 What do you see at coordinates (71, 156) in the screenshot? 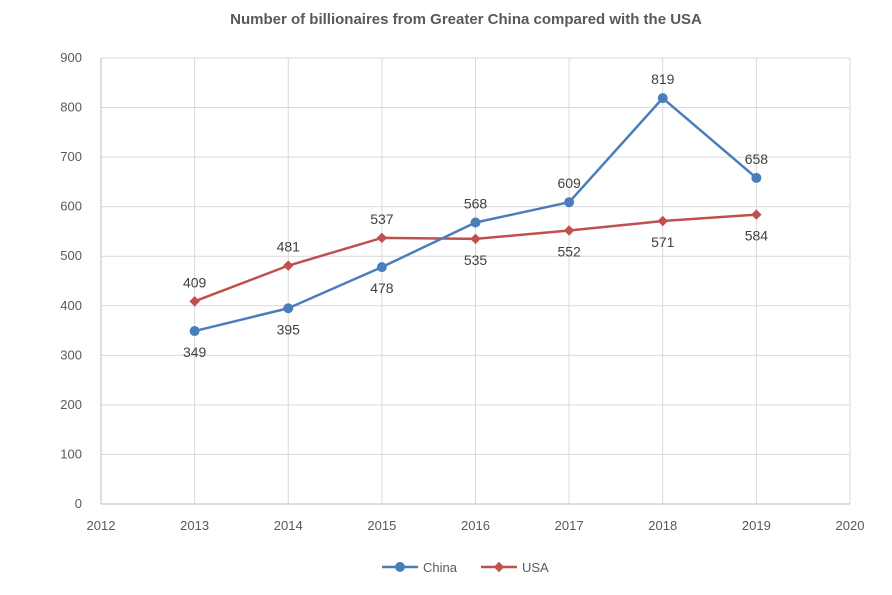
I see `y-tick-label: 700` at bounding box center [71, 156].